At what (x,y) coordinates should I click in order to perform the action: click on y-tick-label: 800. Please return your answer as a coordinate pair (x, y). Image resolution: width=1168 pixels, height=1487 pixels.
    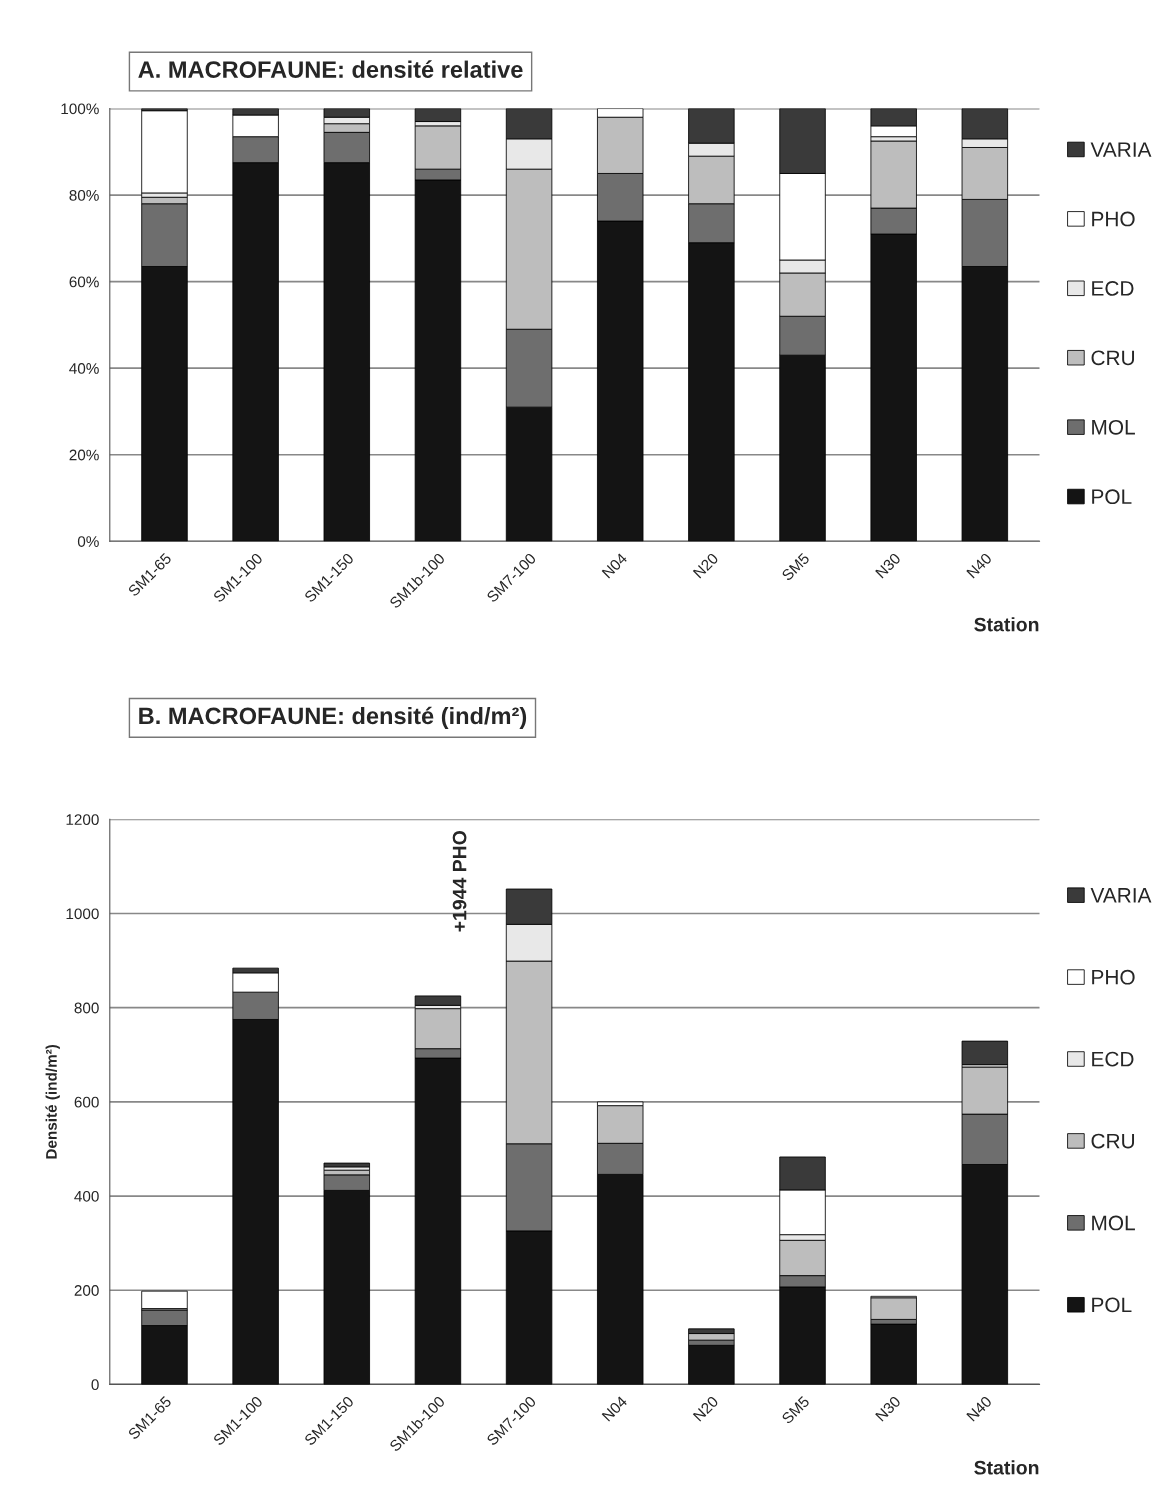
    Looking at the image, I should click on (86, 1008).